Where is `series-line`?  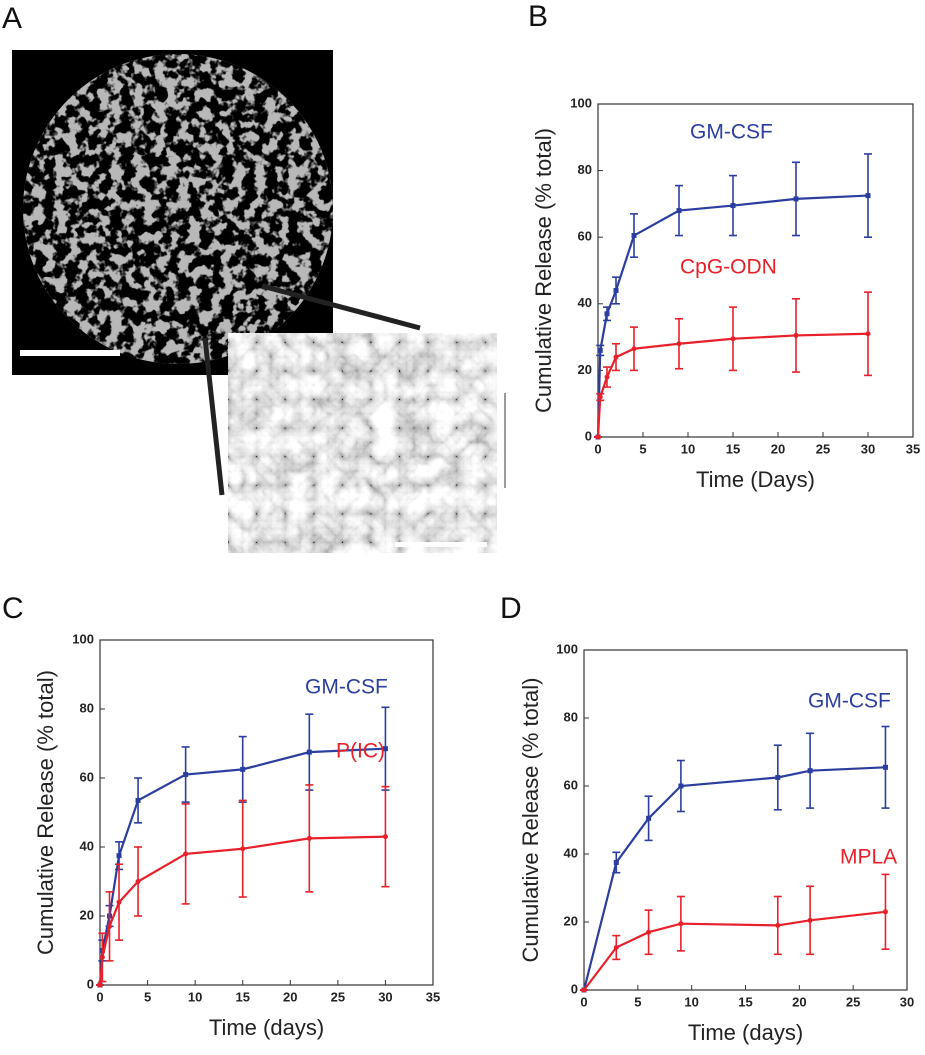 series-line is located at coordinates (734, 878).